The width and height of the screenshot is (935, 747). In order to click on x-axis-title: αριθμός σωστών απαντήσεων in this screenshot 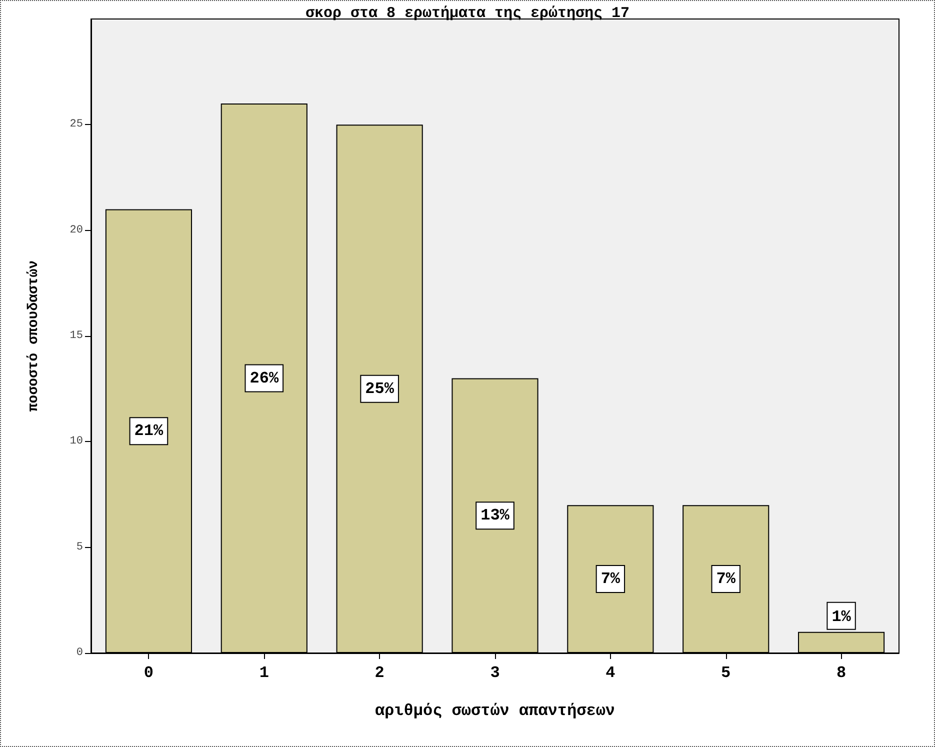, I will do `click(495, 711)`.